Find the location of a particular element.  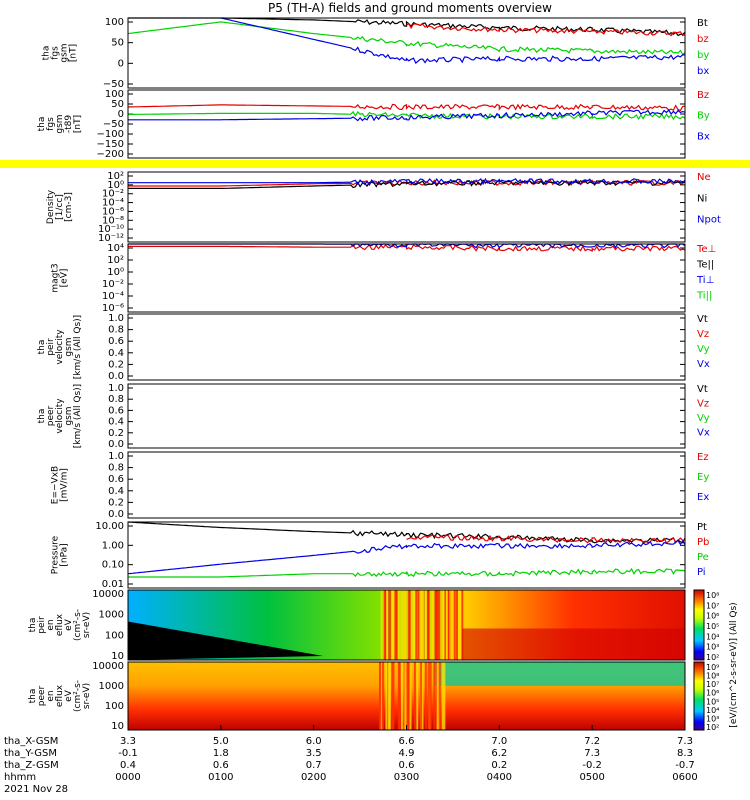

y-tick-label: 10 is located at coordinates (117, 656).